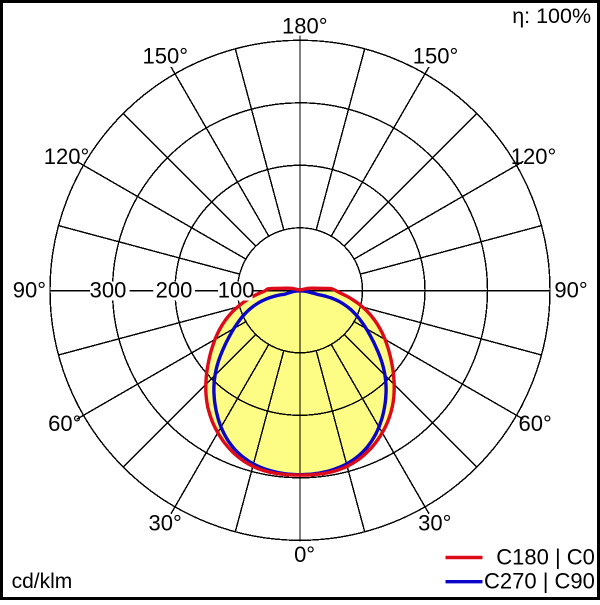  What do you see at coordinates (174, 289) in the screenshot?
I see `svg-text: 200` at bounding box center [174, 289].